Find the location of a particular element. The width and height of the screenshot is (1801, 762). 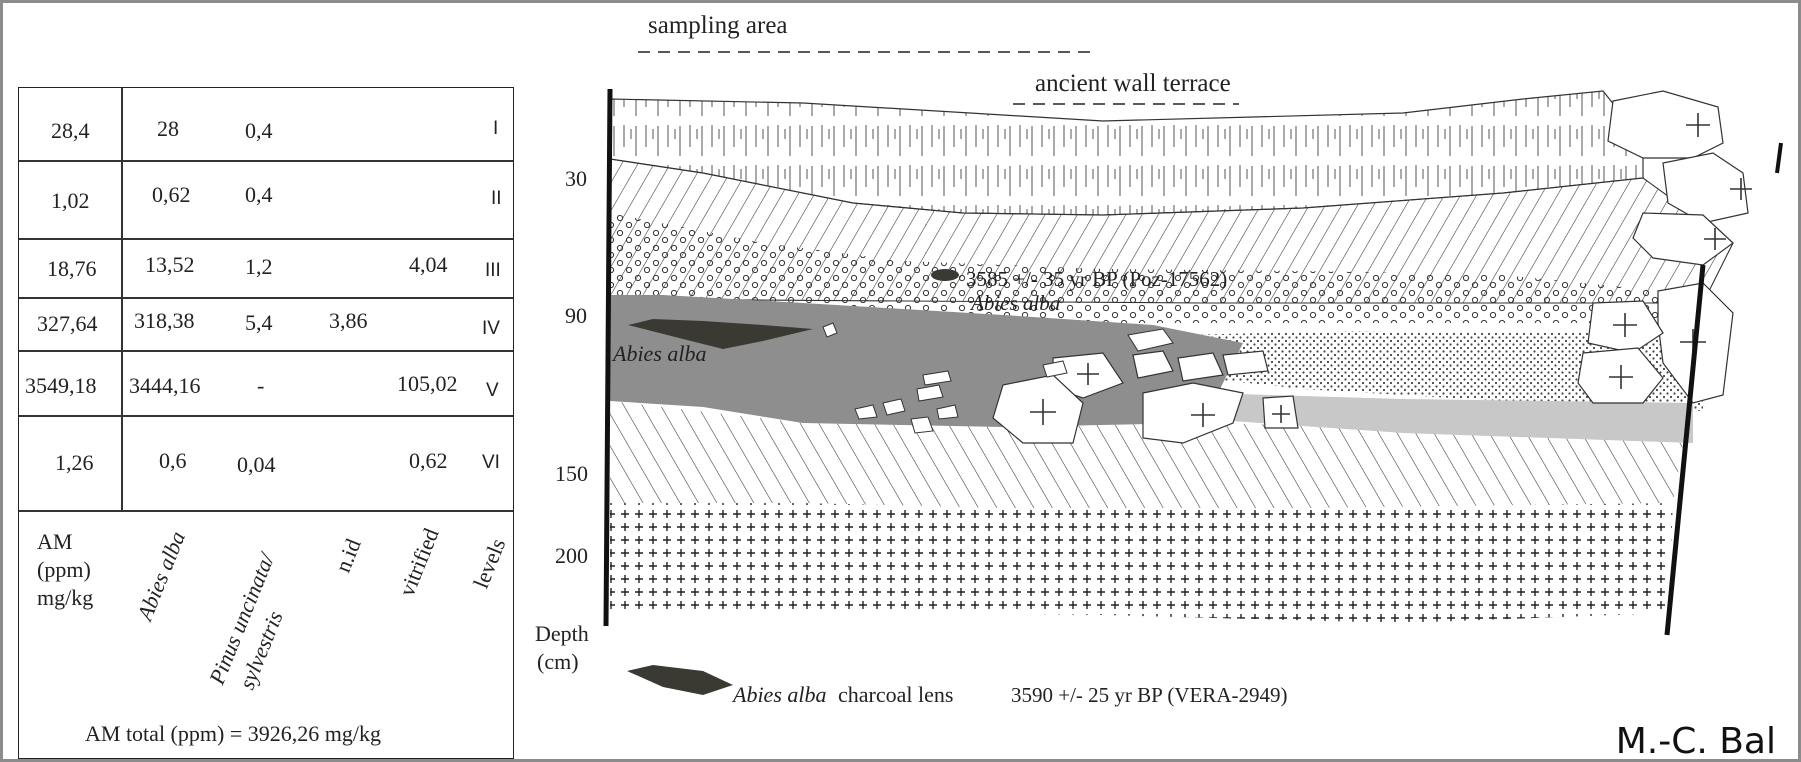

legend-species: Abies alba is located at coordinates (779, 694).